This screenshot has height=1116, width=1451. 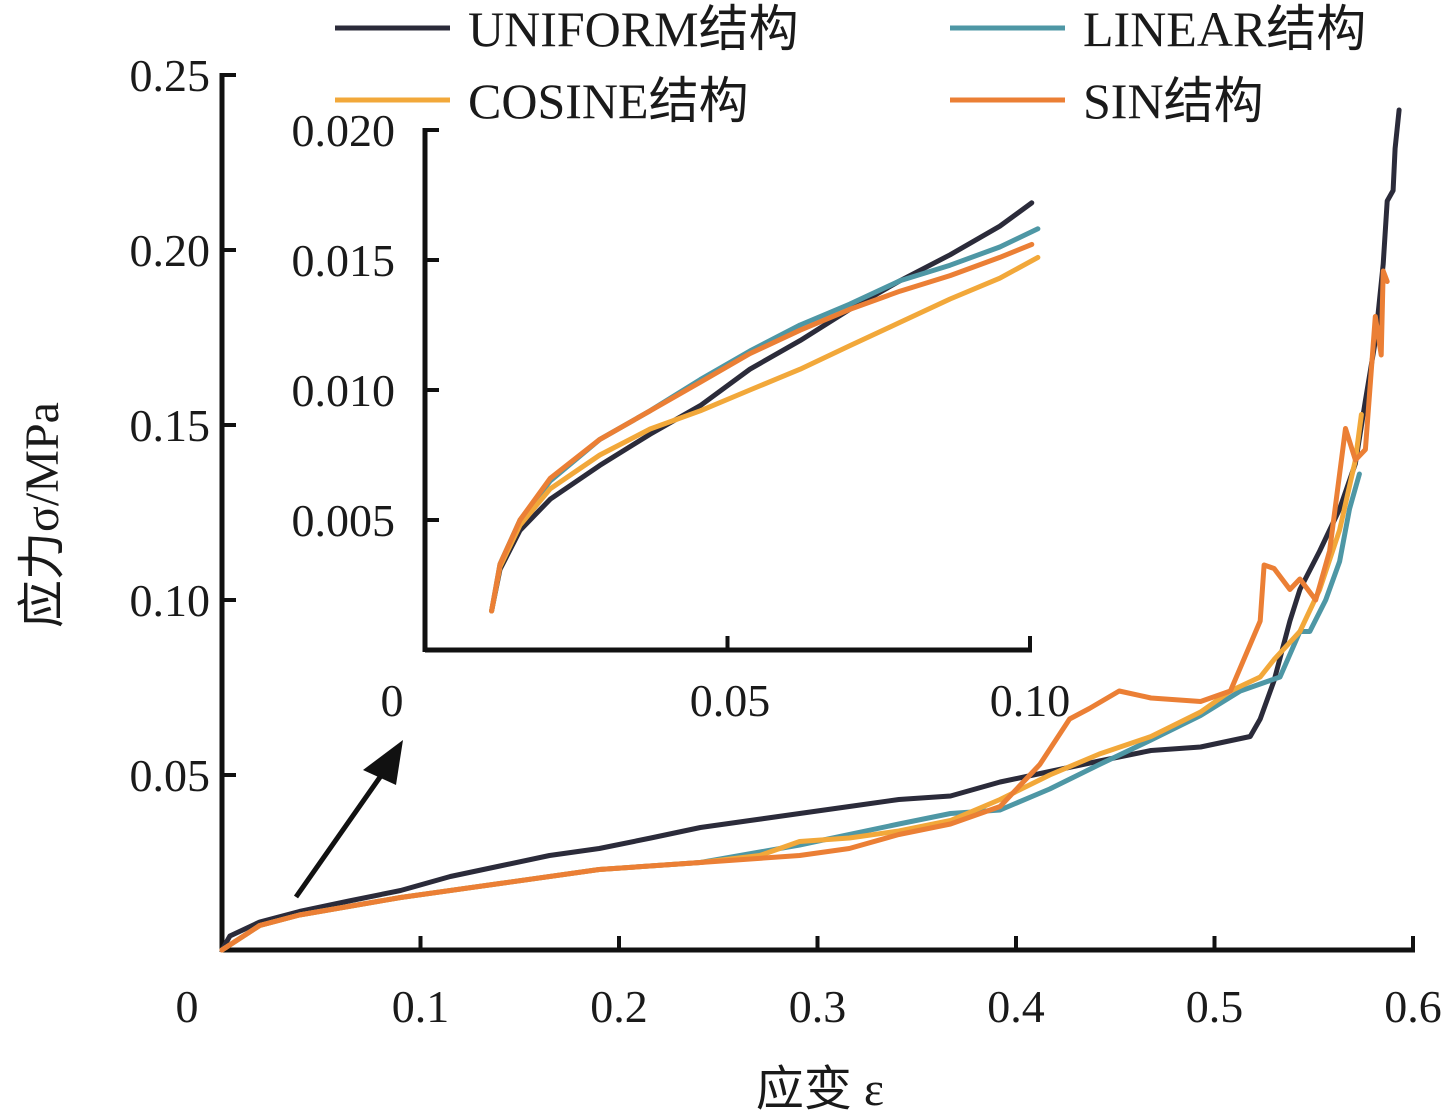 What do you see at coordinates (344, 130) in the screenshot?
I see `y-tick-label: 0.020` at bounding box center [344, 130].